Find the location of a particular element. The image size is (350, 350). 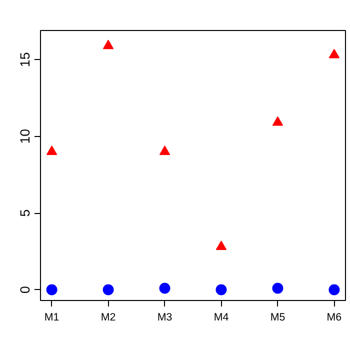

y-tick-label: 0 is located at coordinates (25, 290).